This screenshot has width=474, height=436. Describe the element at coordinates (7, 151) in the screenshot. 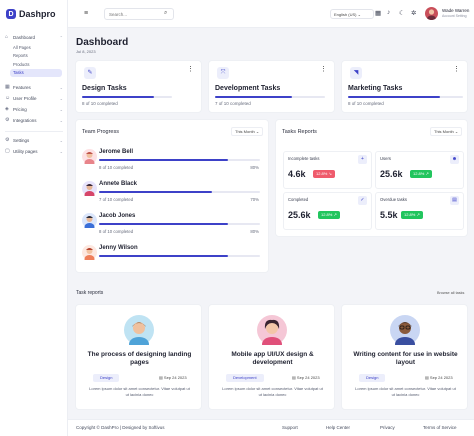

I see `file-icon: ▢` at that location.